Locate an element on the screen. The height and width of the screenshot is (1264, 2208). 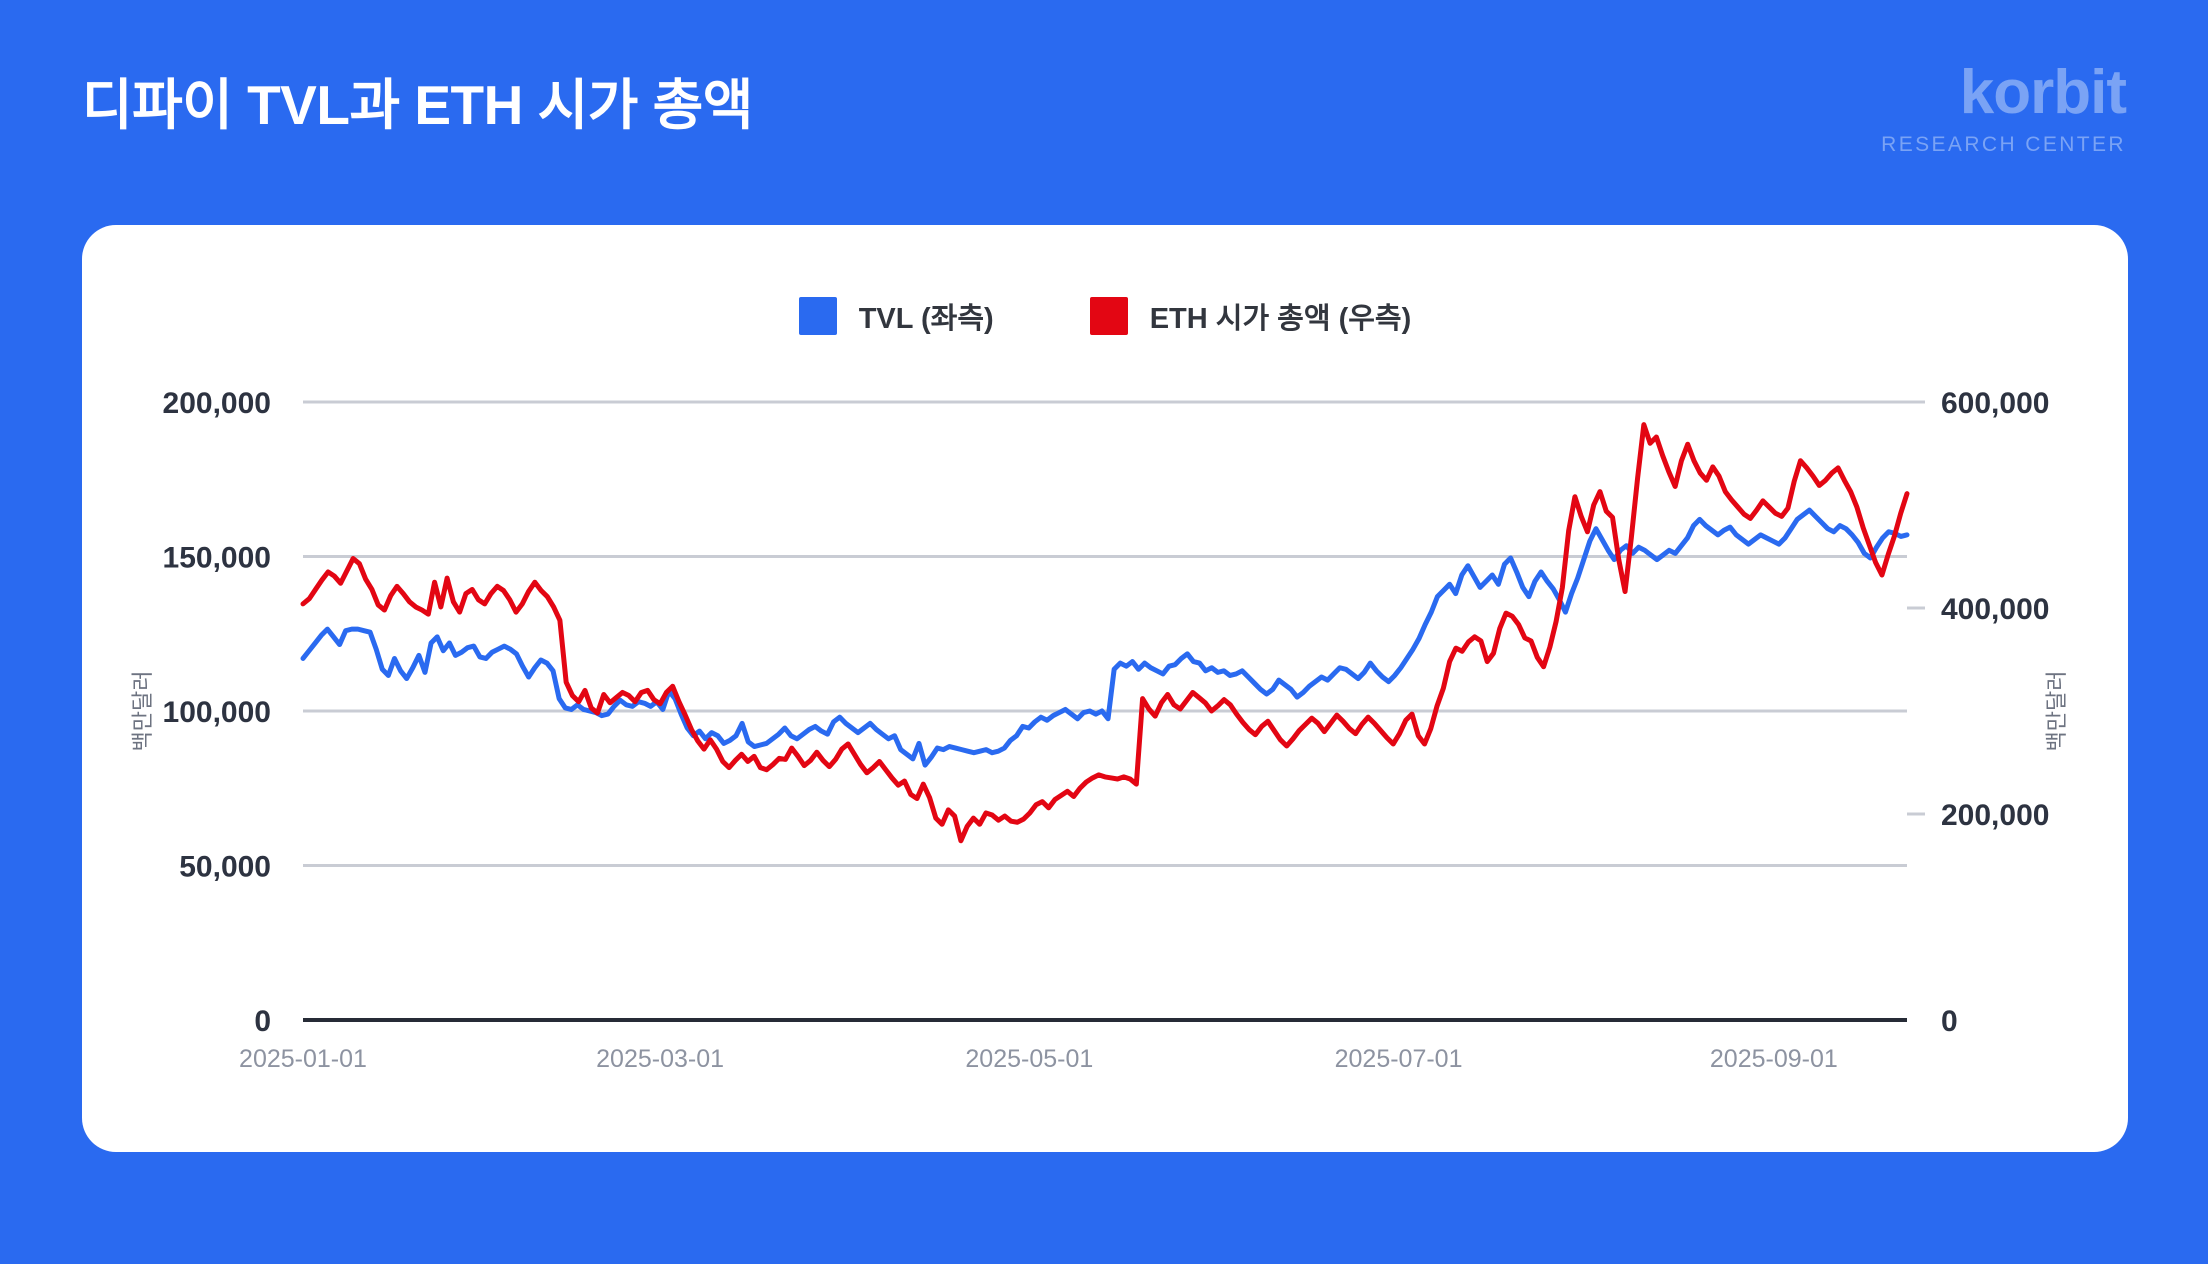
legend-swatch-tvl is located at coordinates (817, 316).